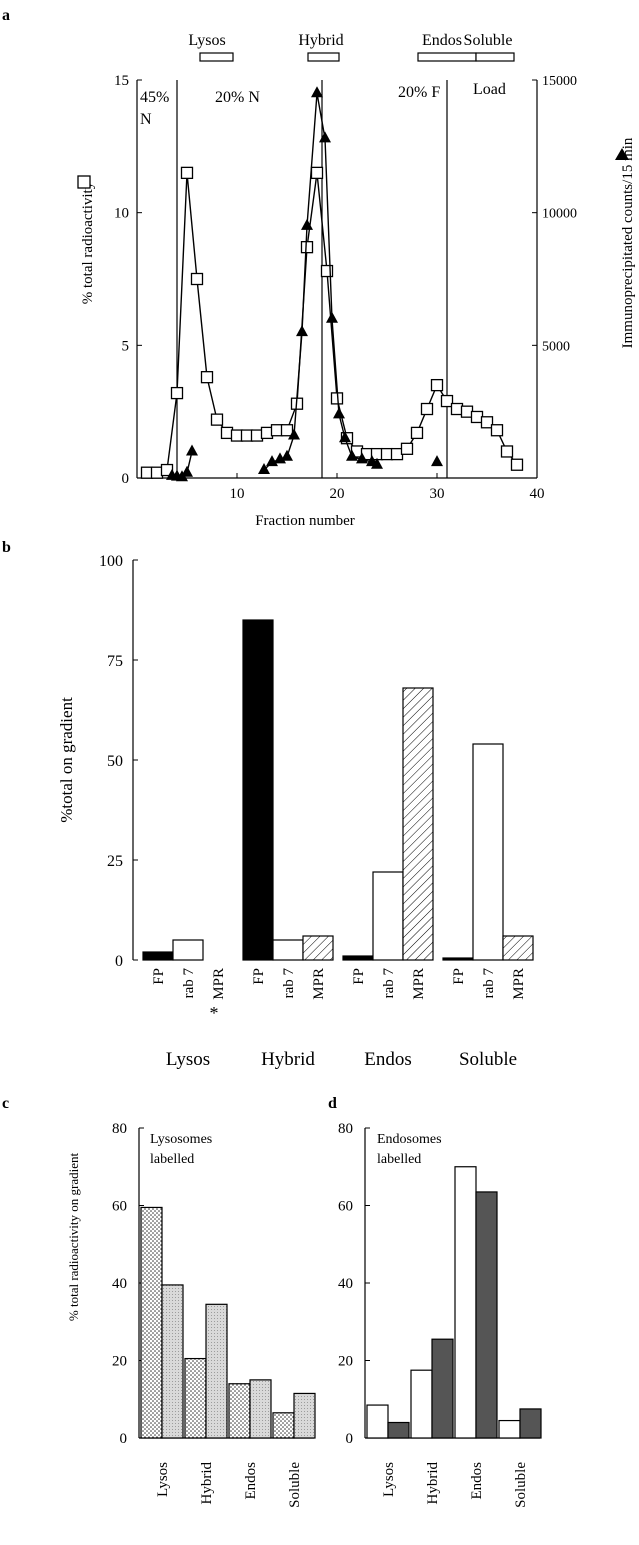 The height and width of the screenshot is (1545, 639). I want to click on panel-b-ytick-label: 25, so click(115, 861).